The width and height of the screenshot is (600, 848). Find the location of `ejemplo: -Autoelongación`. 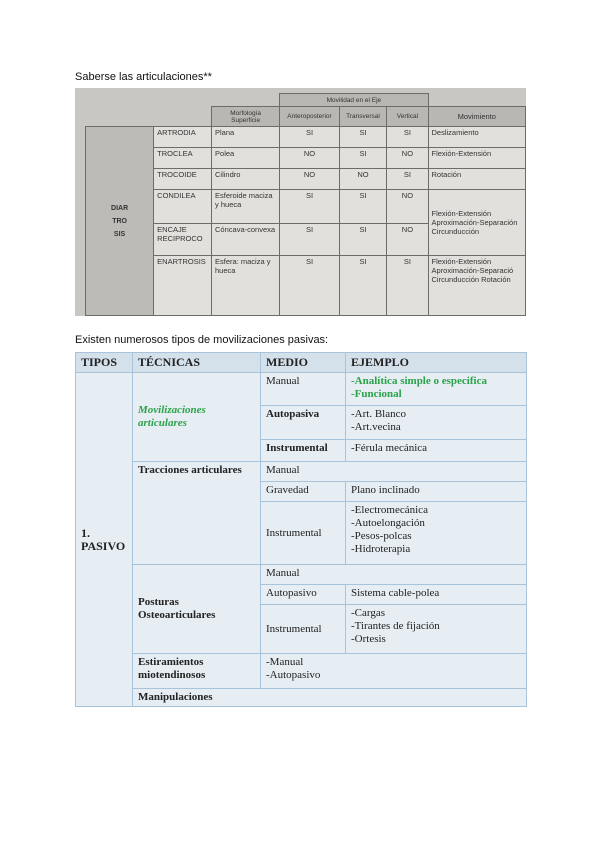

ejemplo: -Autoelongación is located at coordinates (388, 523).